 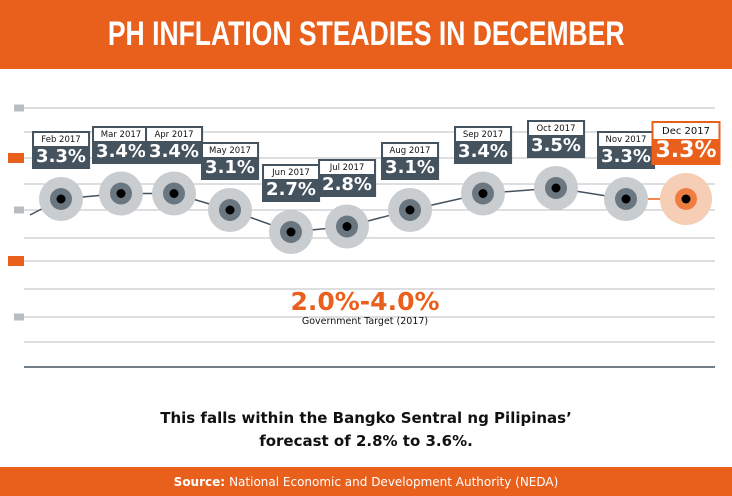 I want to click on data-label: Aug 2017 3.1%, so click(x=410, y=161).